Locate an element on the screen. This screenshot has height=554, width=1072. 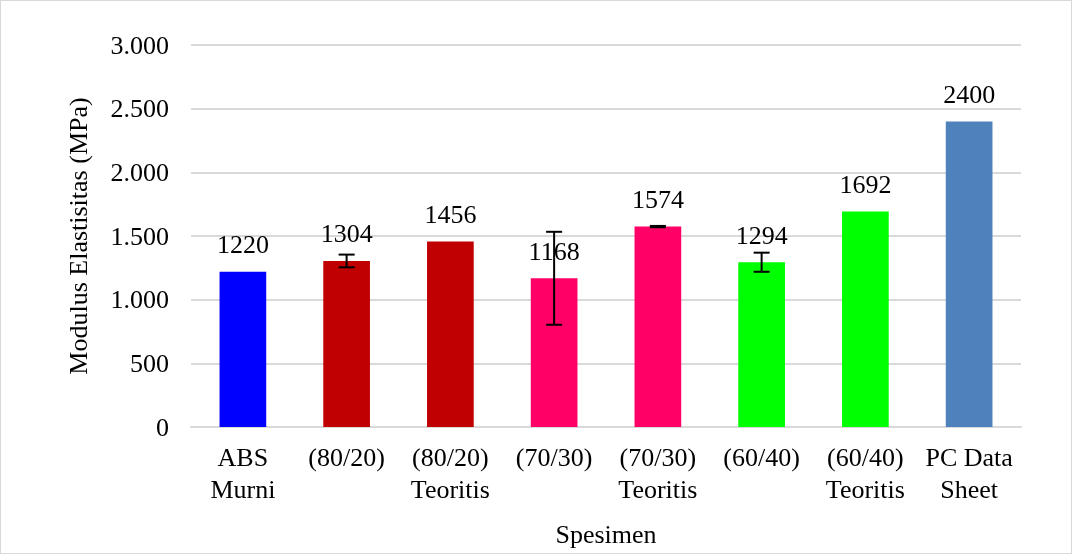
data-label: 1456 is located at coordinates (450, 215).